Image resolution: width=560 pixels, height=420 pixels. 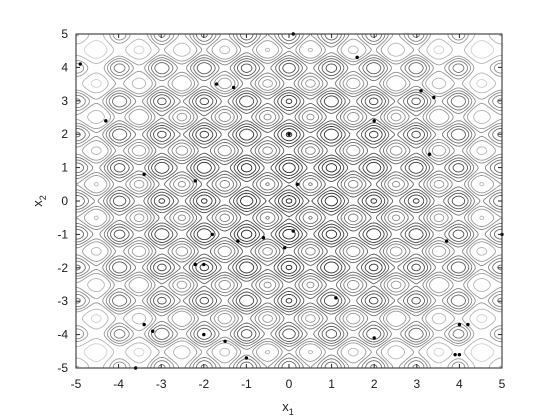 What do you see at coordinates (62, 268) in the screenshot?
I see `y-tick-label: -2` at bounding box center [62, 268].